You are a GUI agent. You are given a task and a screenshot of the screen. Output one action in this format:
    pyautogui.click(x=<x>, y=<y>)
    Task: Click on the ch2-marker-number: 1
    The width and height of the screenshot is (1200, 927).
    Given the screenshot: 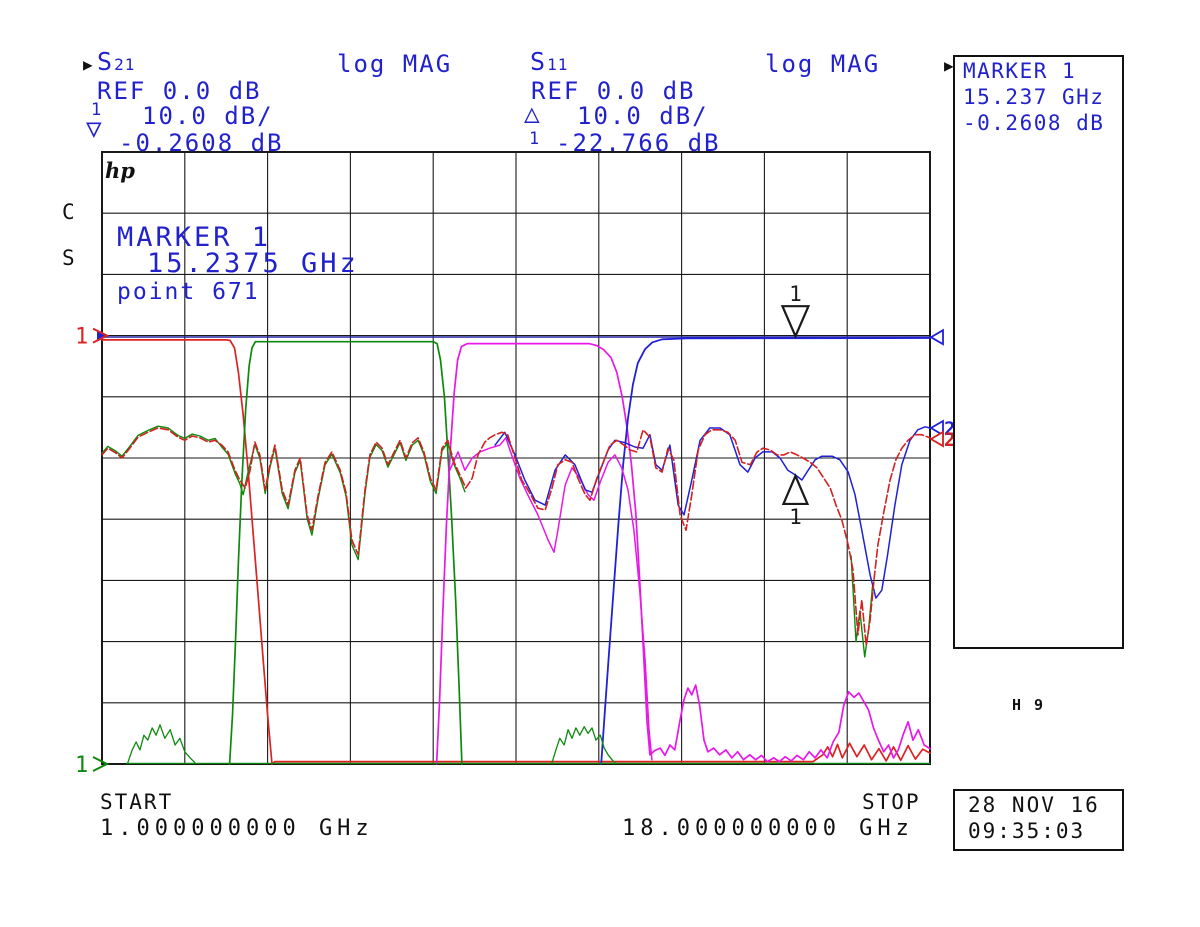 What is the action you would take?
    pyautogui.click(x=534, y=139)
    